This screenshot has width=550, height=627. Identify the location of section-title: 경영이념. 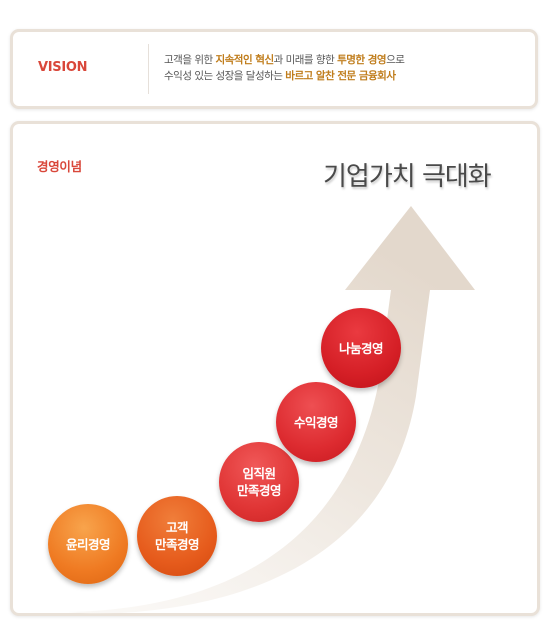
(59, 166).